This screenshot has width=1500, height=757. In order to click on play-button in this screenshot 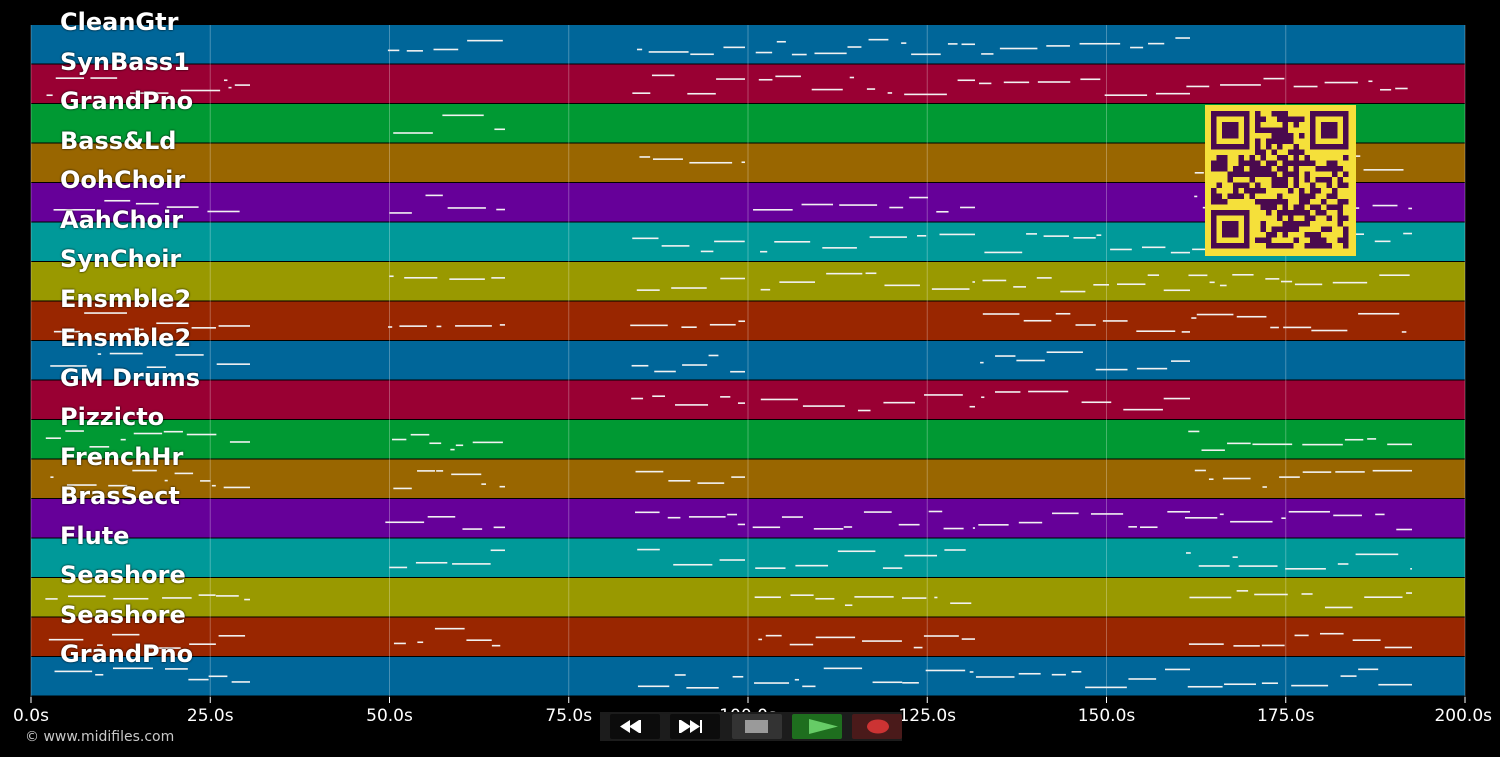, I will do `click(817, 726)`.